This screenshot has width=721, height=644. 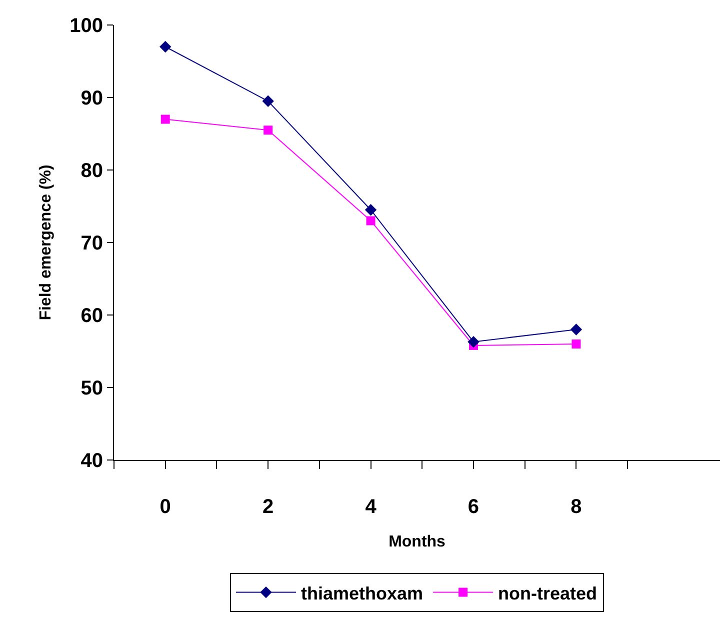 What do you see at coordinates (86, 26) in the screenshot?
I see `y-tick-label: 100` at bounding box center [86, 26].